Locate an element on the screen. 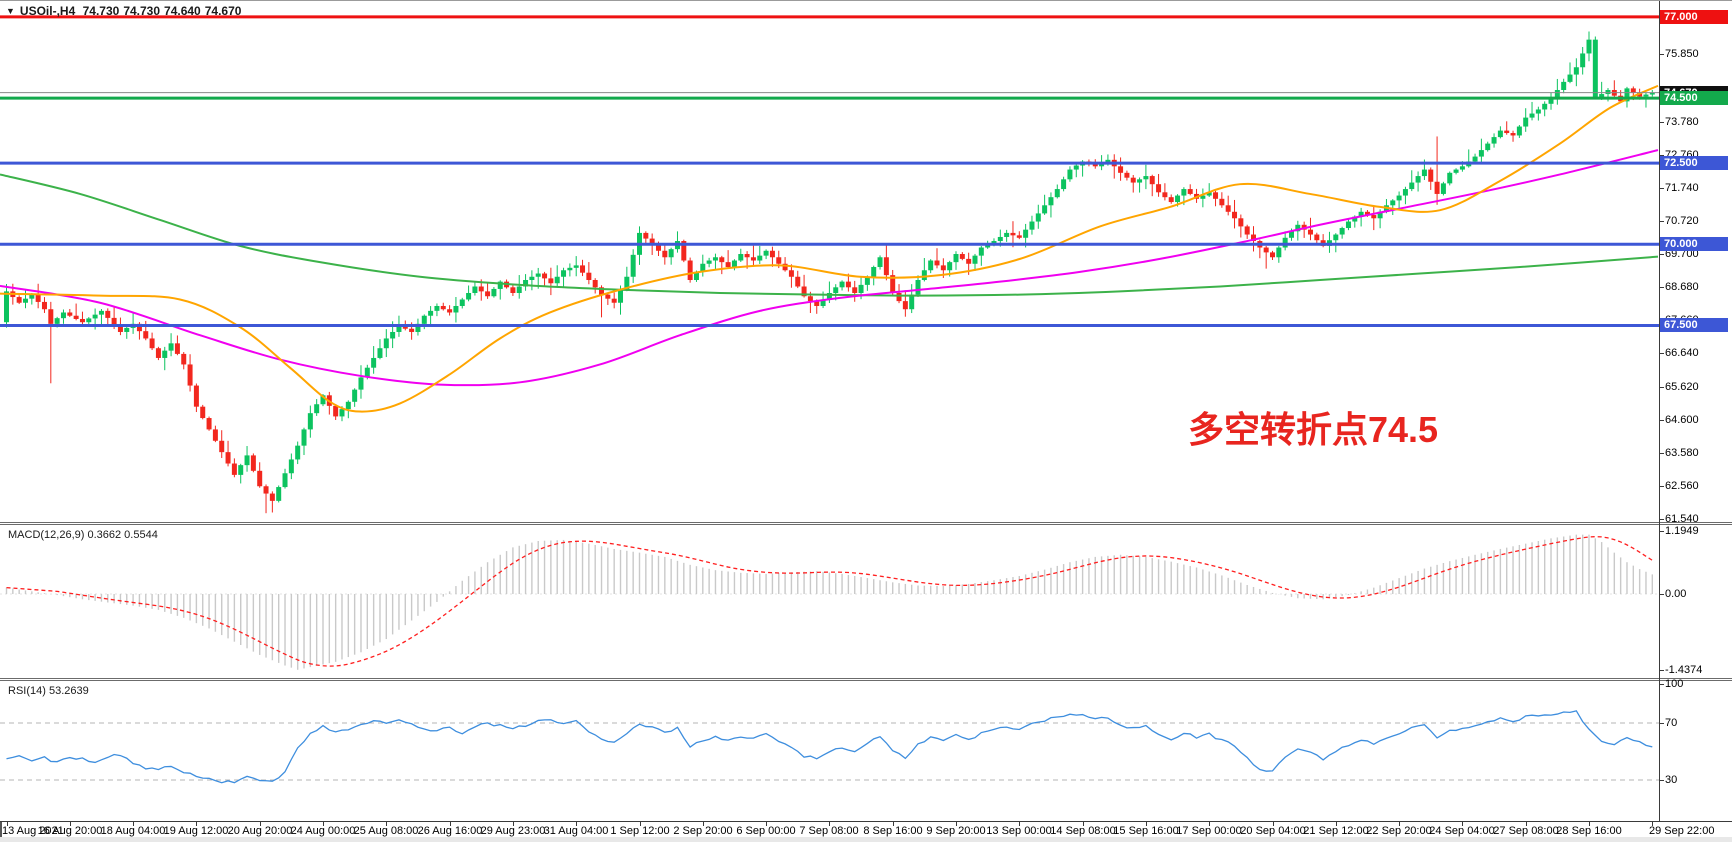  date-tick-label: 24 Sep 04:00 is located at coordinates (1462, 831).